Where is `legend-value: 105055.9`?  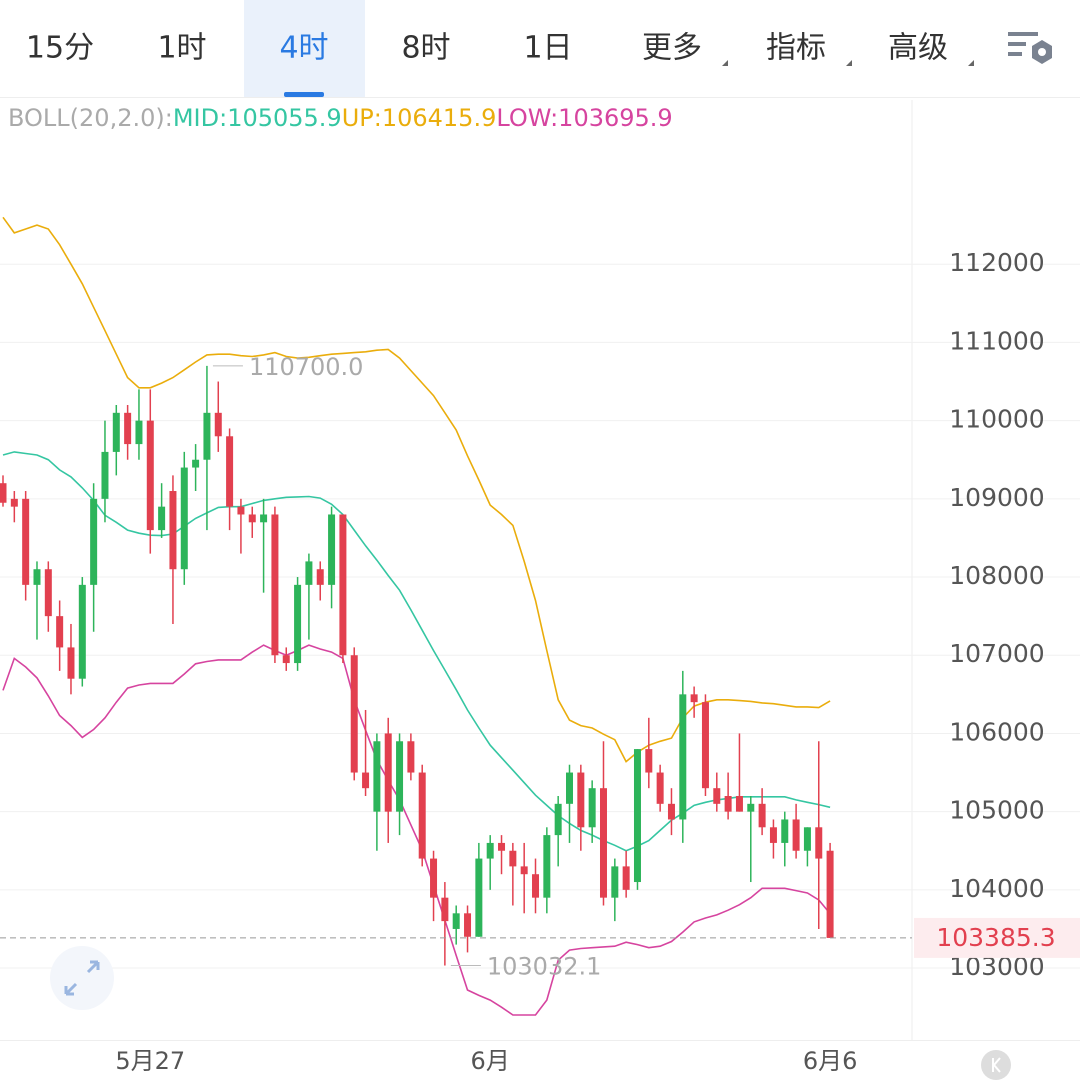
legend-value: 105055.9 is located at coordinates (284, 118).